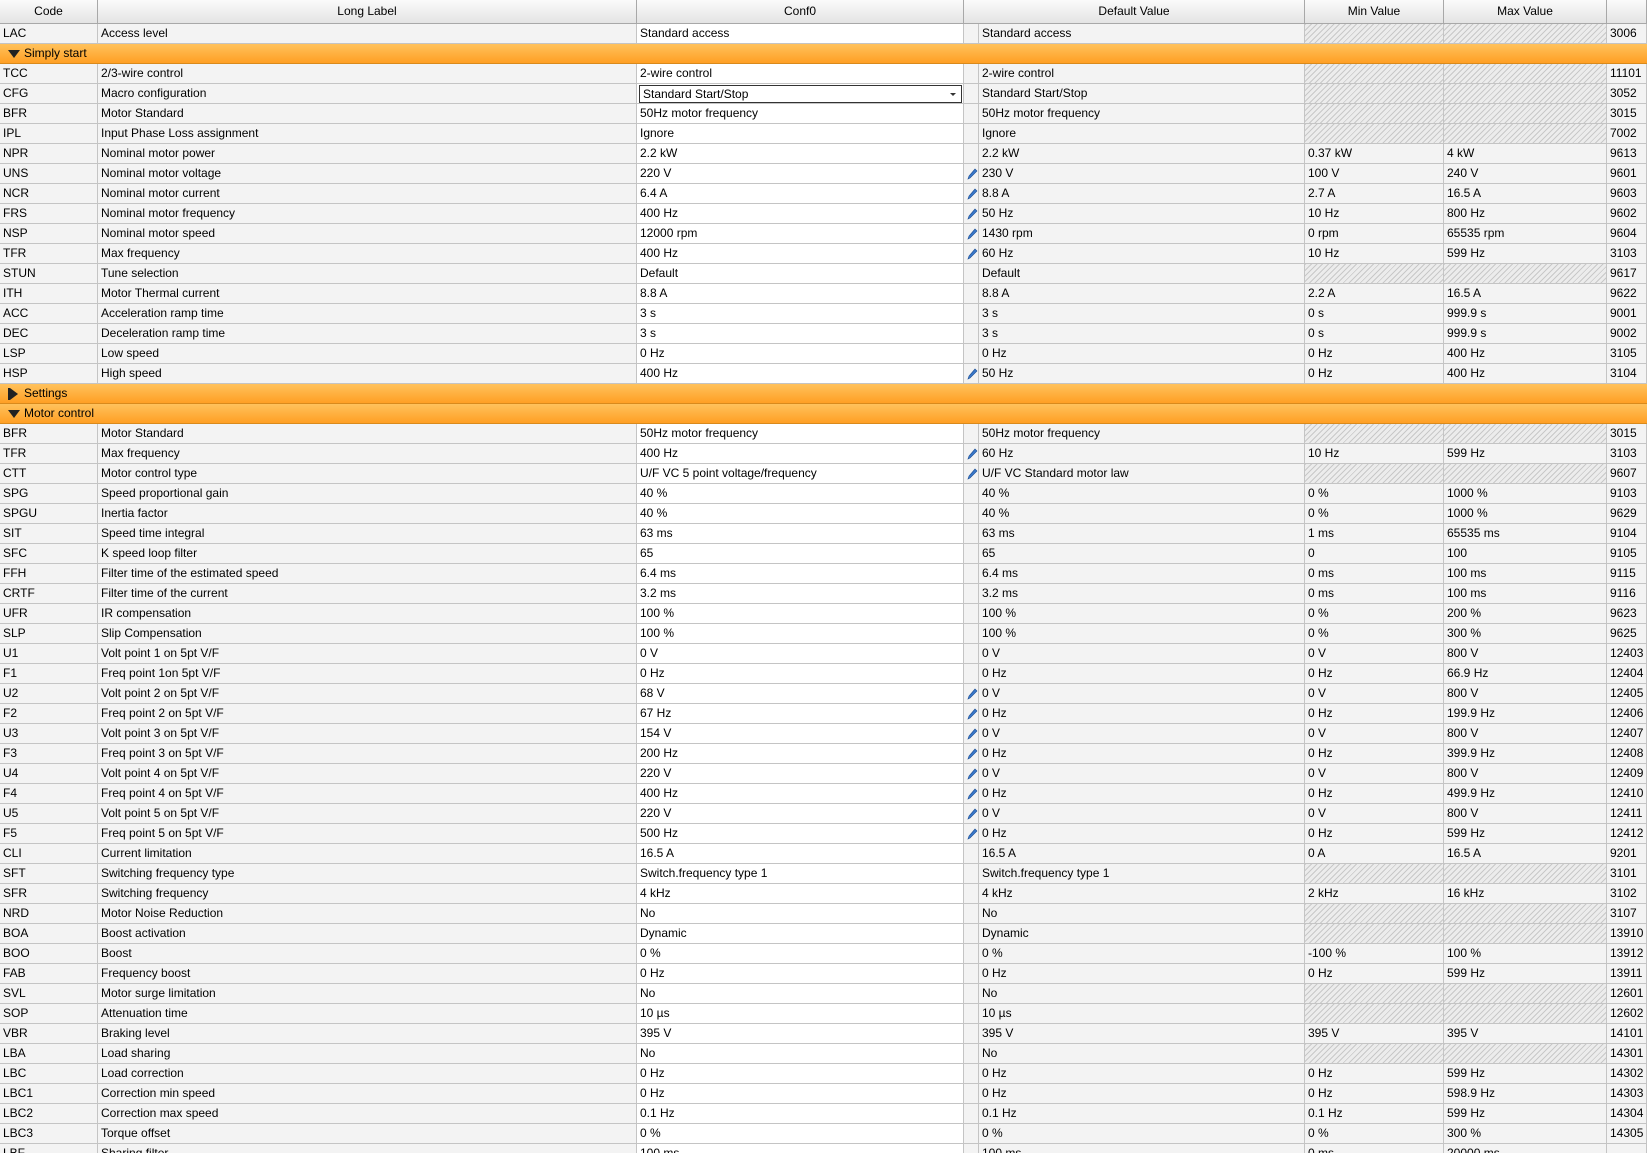 The width and height of the screenshot is (1647, 1153). What do you see at coordinates (800, 194) in the screenshot?
I see `cell-conf: 6.4 A` at bounding box center [800, 194].